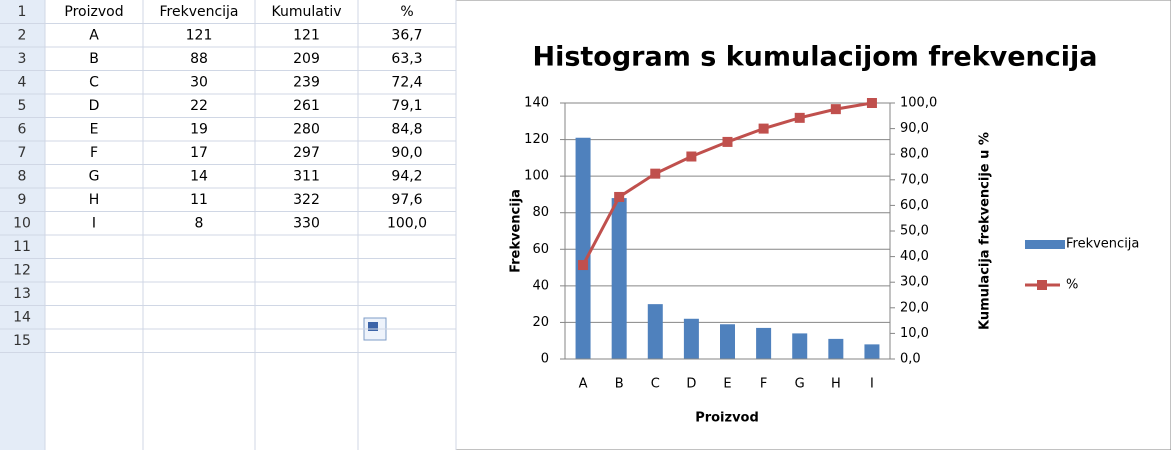  What do you see at coordinates (540, 322) in the screenshot?
I see `y-tick-label: 20` at bounding box center [540, 322].